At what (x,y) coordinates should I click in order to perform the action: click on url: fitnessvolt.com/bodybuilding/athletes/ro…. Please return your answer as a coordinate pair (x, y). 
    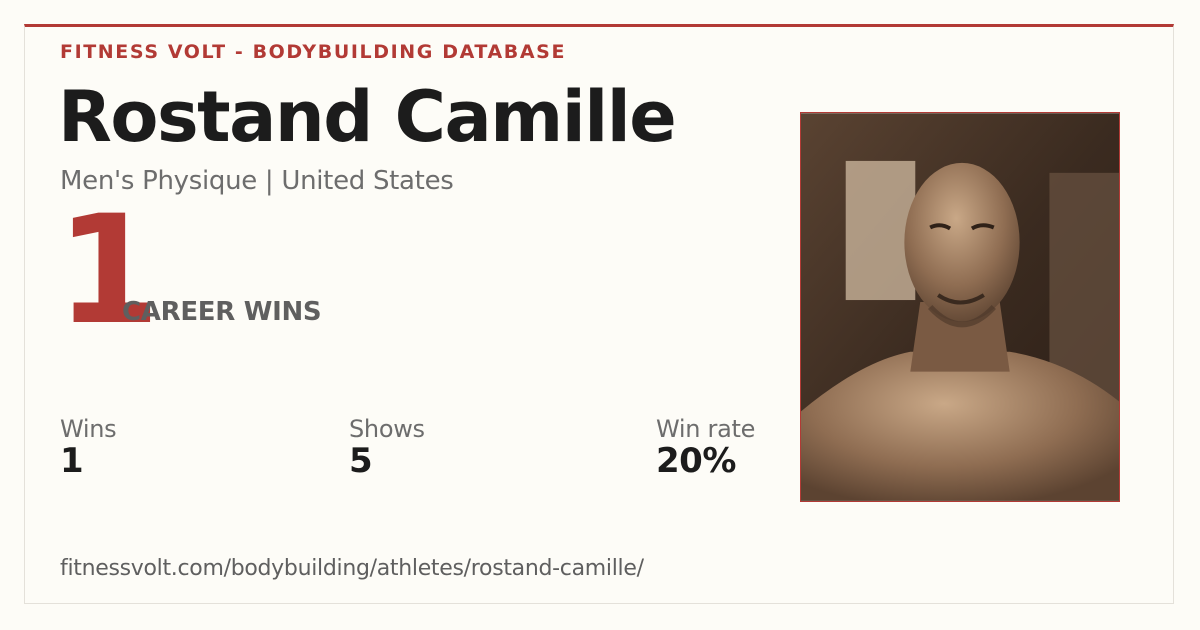
    Looking at the image, I should click on (352, 568).